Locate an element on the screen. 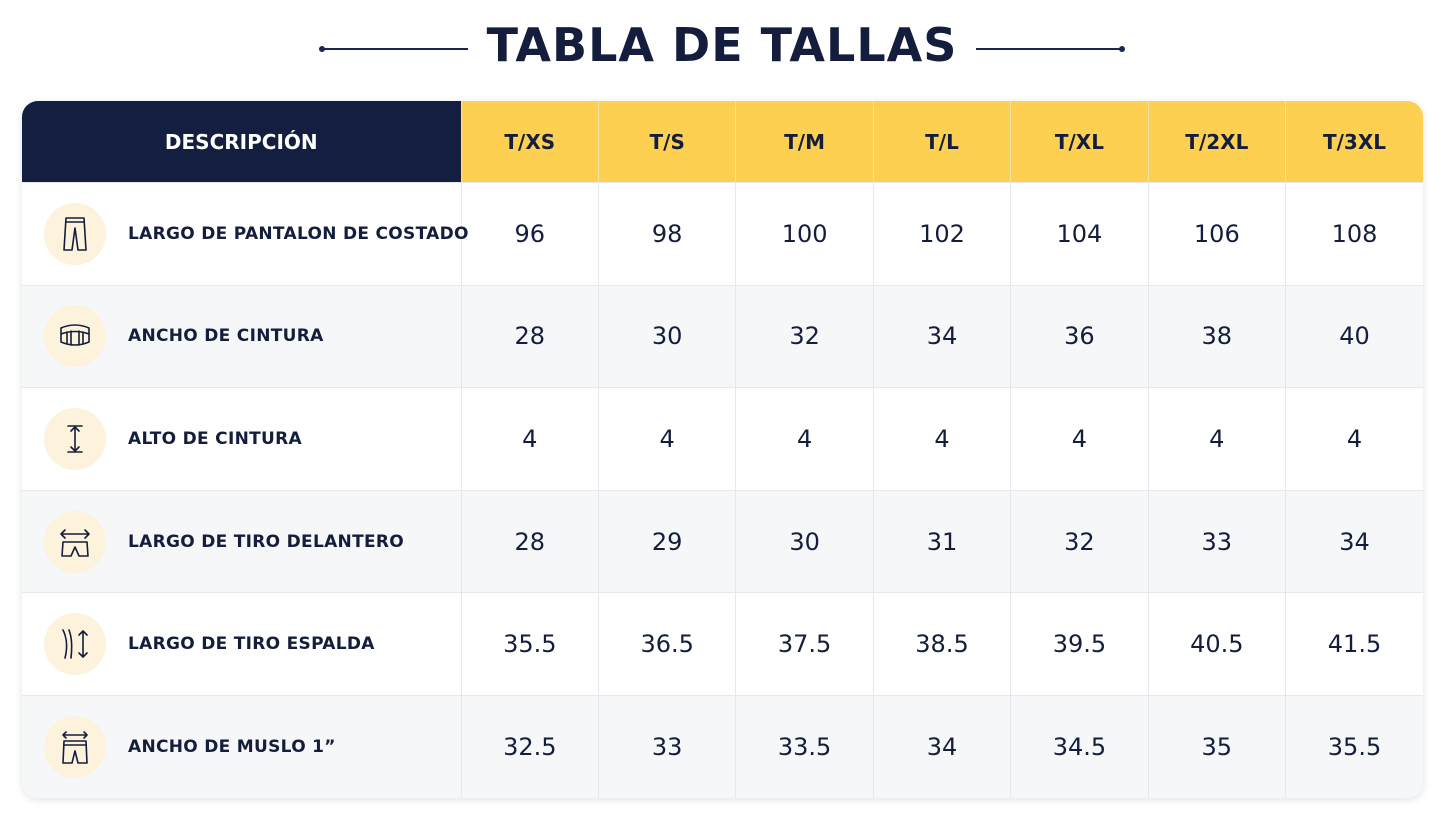 Image resolution: width=1445 pixels, height=835 pixels. header-size: T/3XL is located at coordinates (1354, 142).